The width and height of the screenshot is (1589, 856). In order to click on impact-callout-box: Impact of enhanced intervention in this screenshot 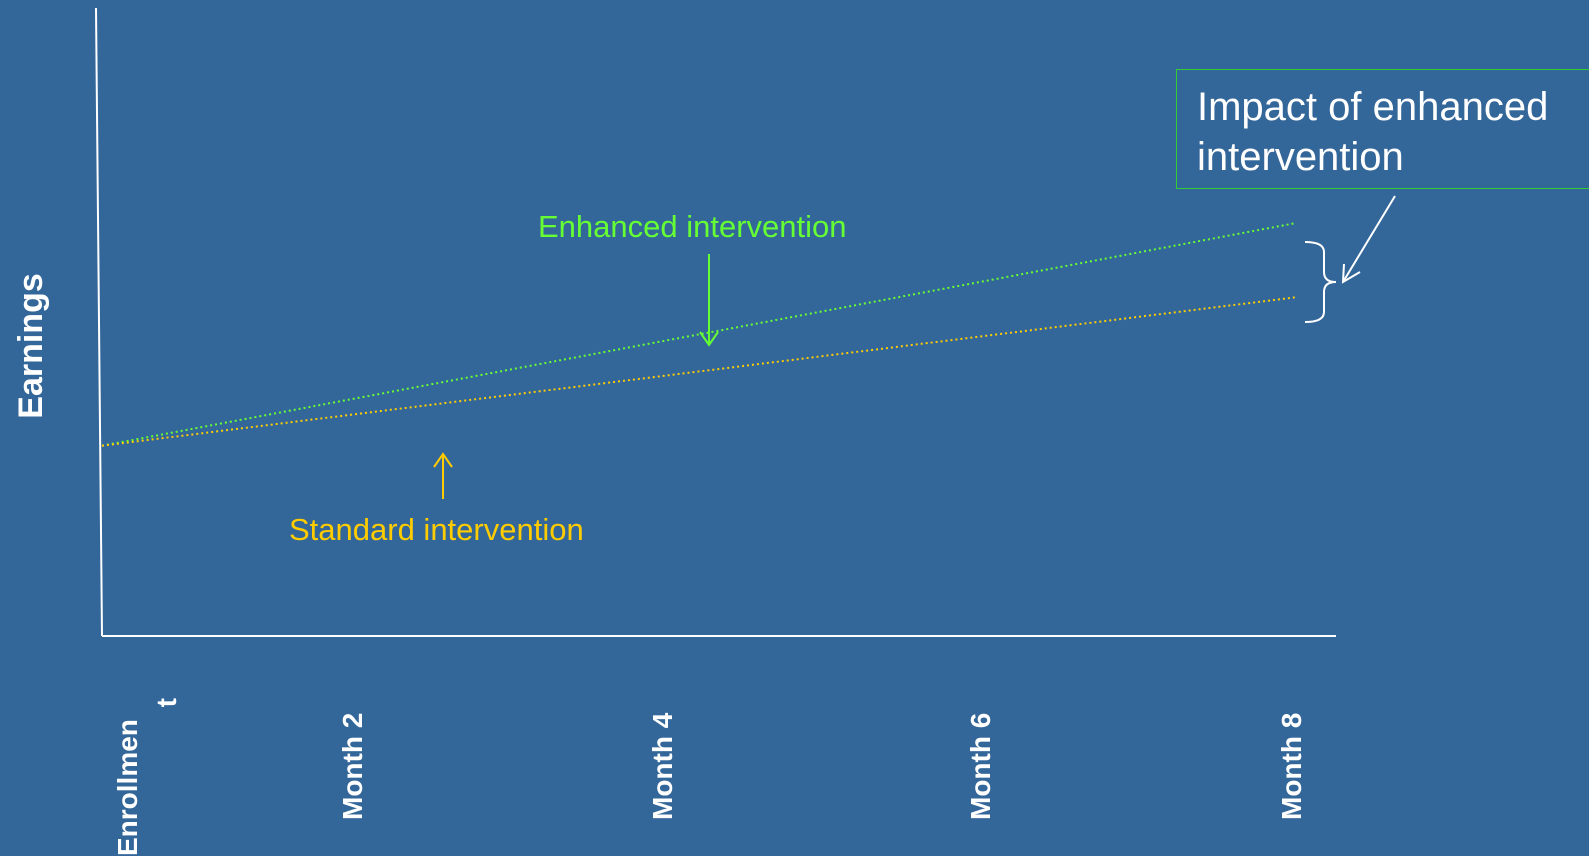, I will do `click(1382, 129)`.